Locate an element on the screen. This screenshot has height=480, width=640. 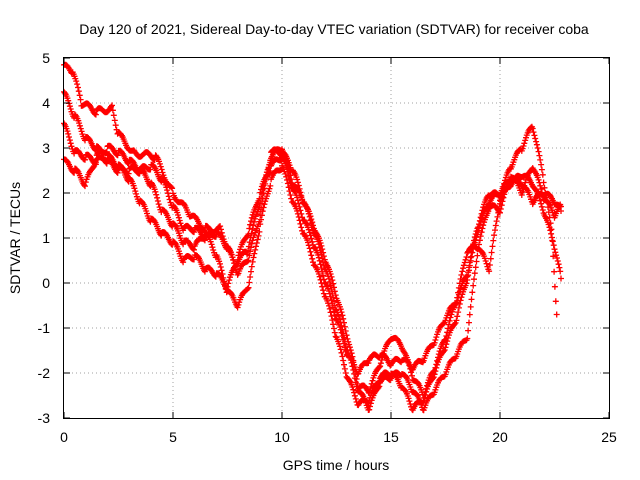
y-tick-label: -3 is located at coordinates (44, 418).